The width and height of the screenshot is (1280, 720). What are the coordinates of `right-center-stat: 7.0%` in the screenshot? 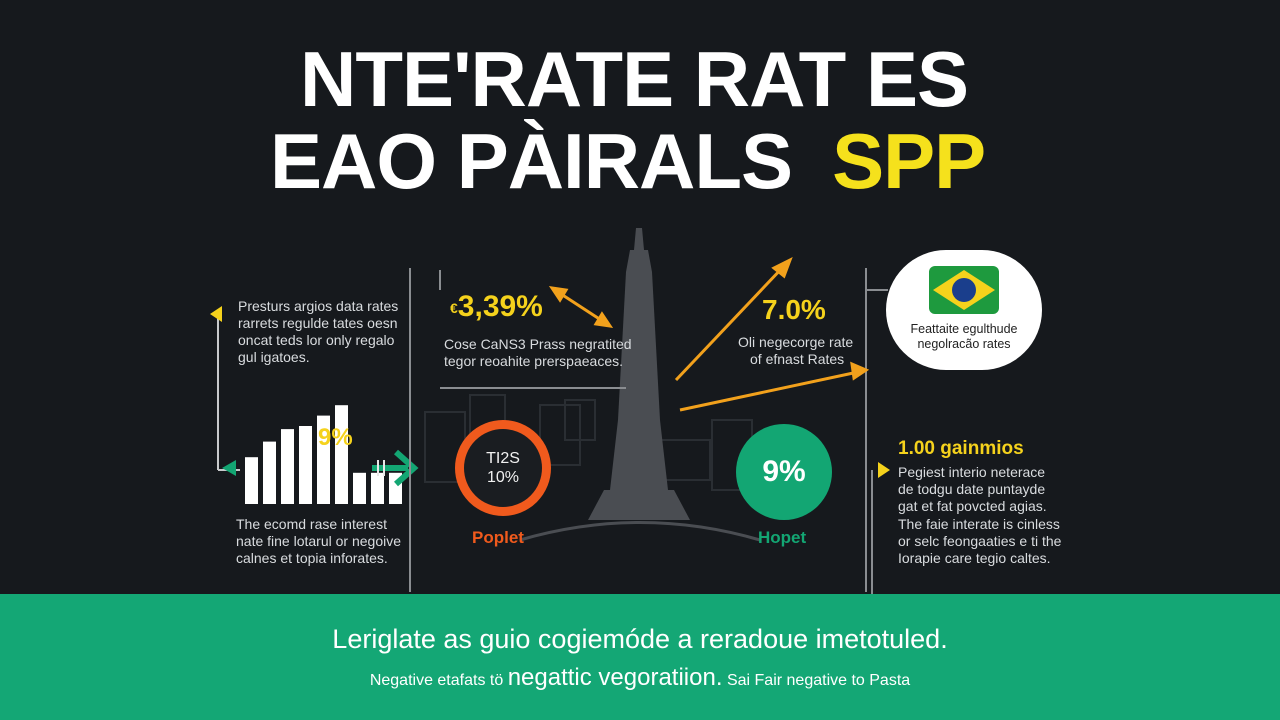 It's located at (794, 309).